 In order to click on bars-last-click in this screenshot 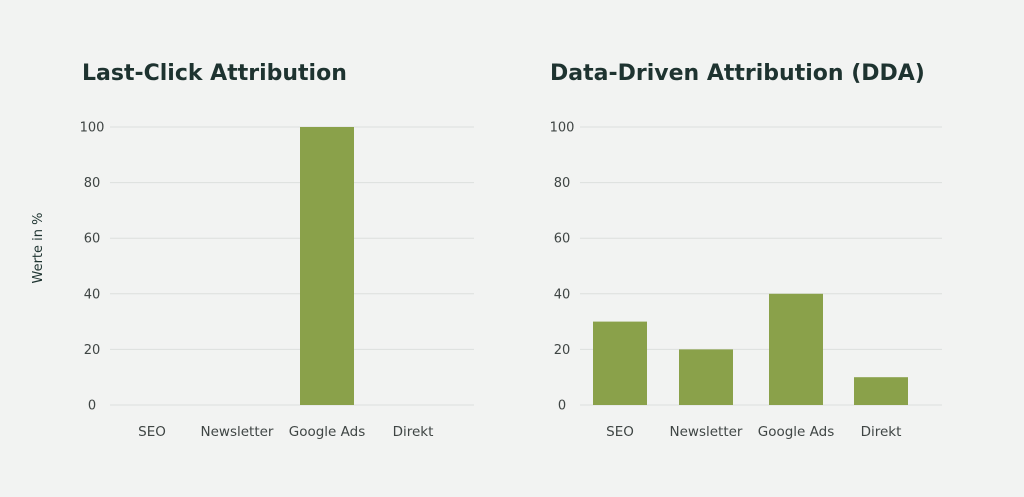, I will do `click(327, 266)`.